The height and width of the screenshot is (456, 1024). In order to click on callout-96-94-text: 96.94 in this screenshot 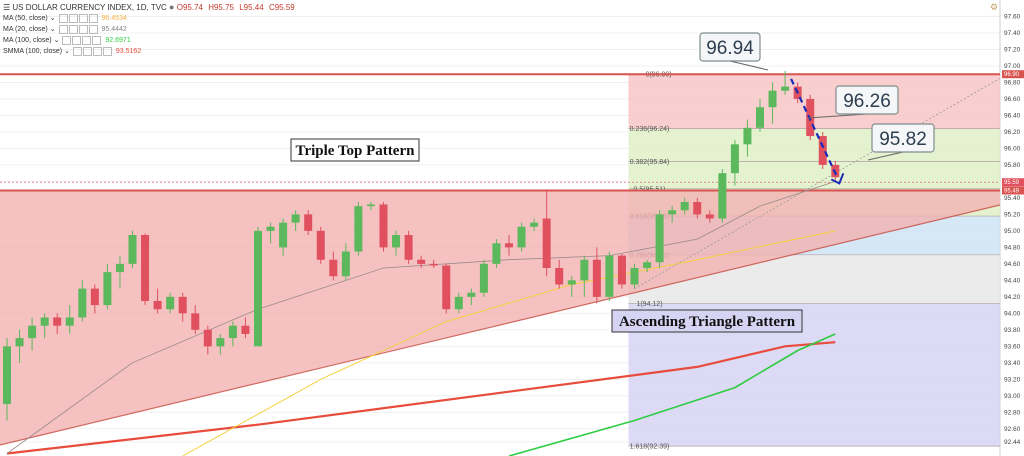, I will do `click(730, 48)`.